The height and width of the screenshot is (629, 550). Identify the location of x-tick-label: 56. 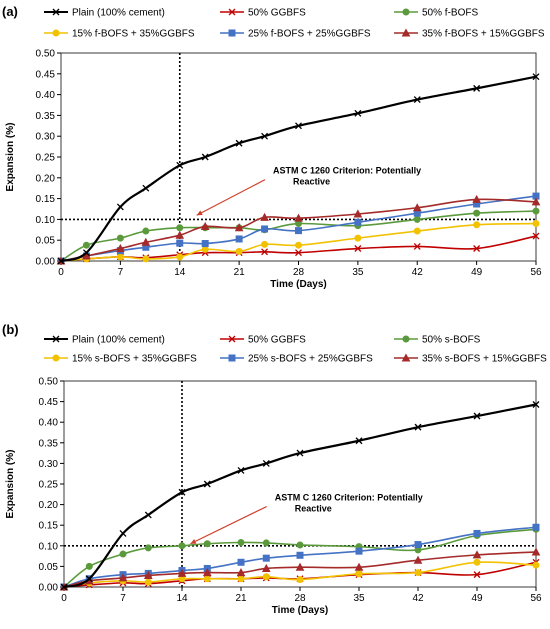
(536, 598).